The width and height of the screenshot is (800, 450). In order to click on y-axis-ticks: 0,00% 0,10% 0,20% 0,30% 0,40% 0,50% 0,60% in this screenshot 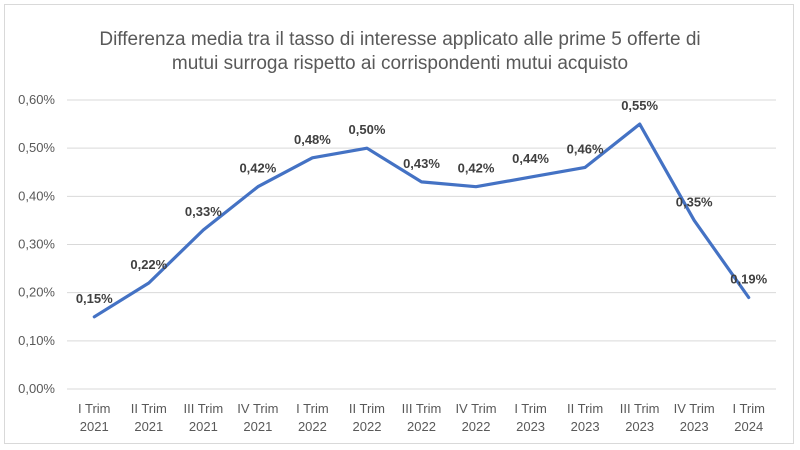, I will do `click(36, 244)`.